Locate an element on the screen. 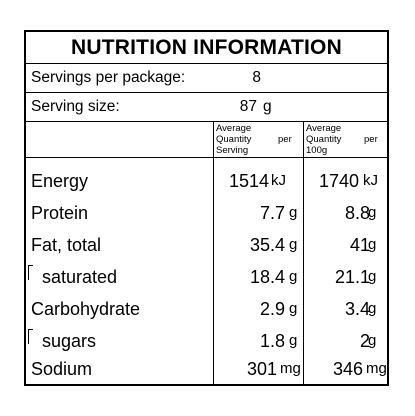  nutrient-per-serving: 301 is located at coordinates (261, 369).